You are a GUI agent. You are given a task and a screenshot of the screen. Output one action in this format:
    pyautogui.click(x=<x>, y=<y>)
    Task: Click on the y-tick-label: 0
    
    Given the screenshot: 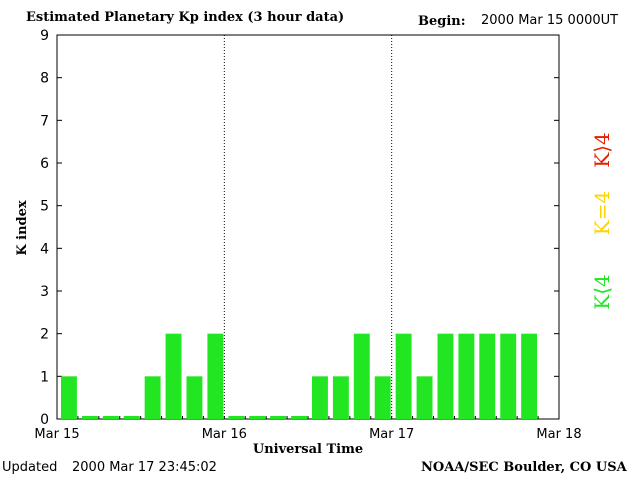 What is the action you would take?
    pyautogui.click(x=44, y=420)
    